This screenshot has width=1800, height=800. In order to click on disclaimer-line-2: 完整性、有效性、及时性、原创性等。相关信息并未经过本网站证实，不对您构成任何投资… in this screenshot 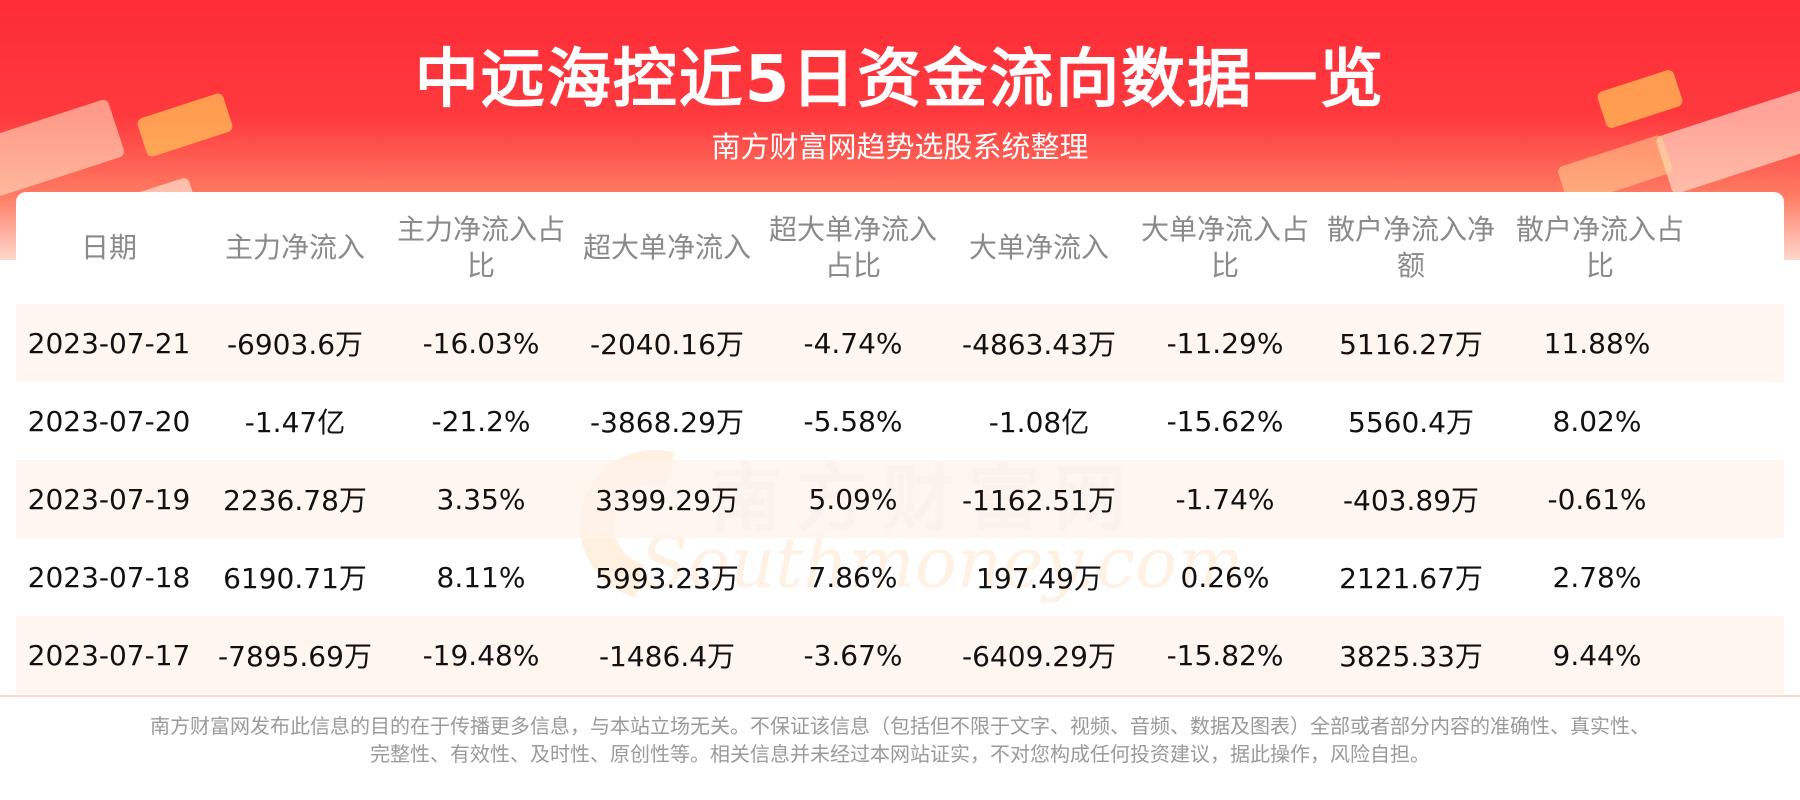, I will do `click(900, 754)`.